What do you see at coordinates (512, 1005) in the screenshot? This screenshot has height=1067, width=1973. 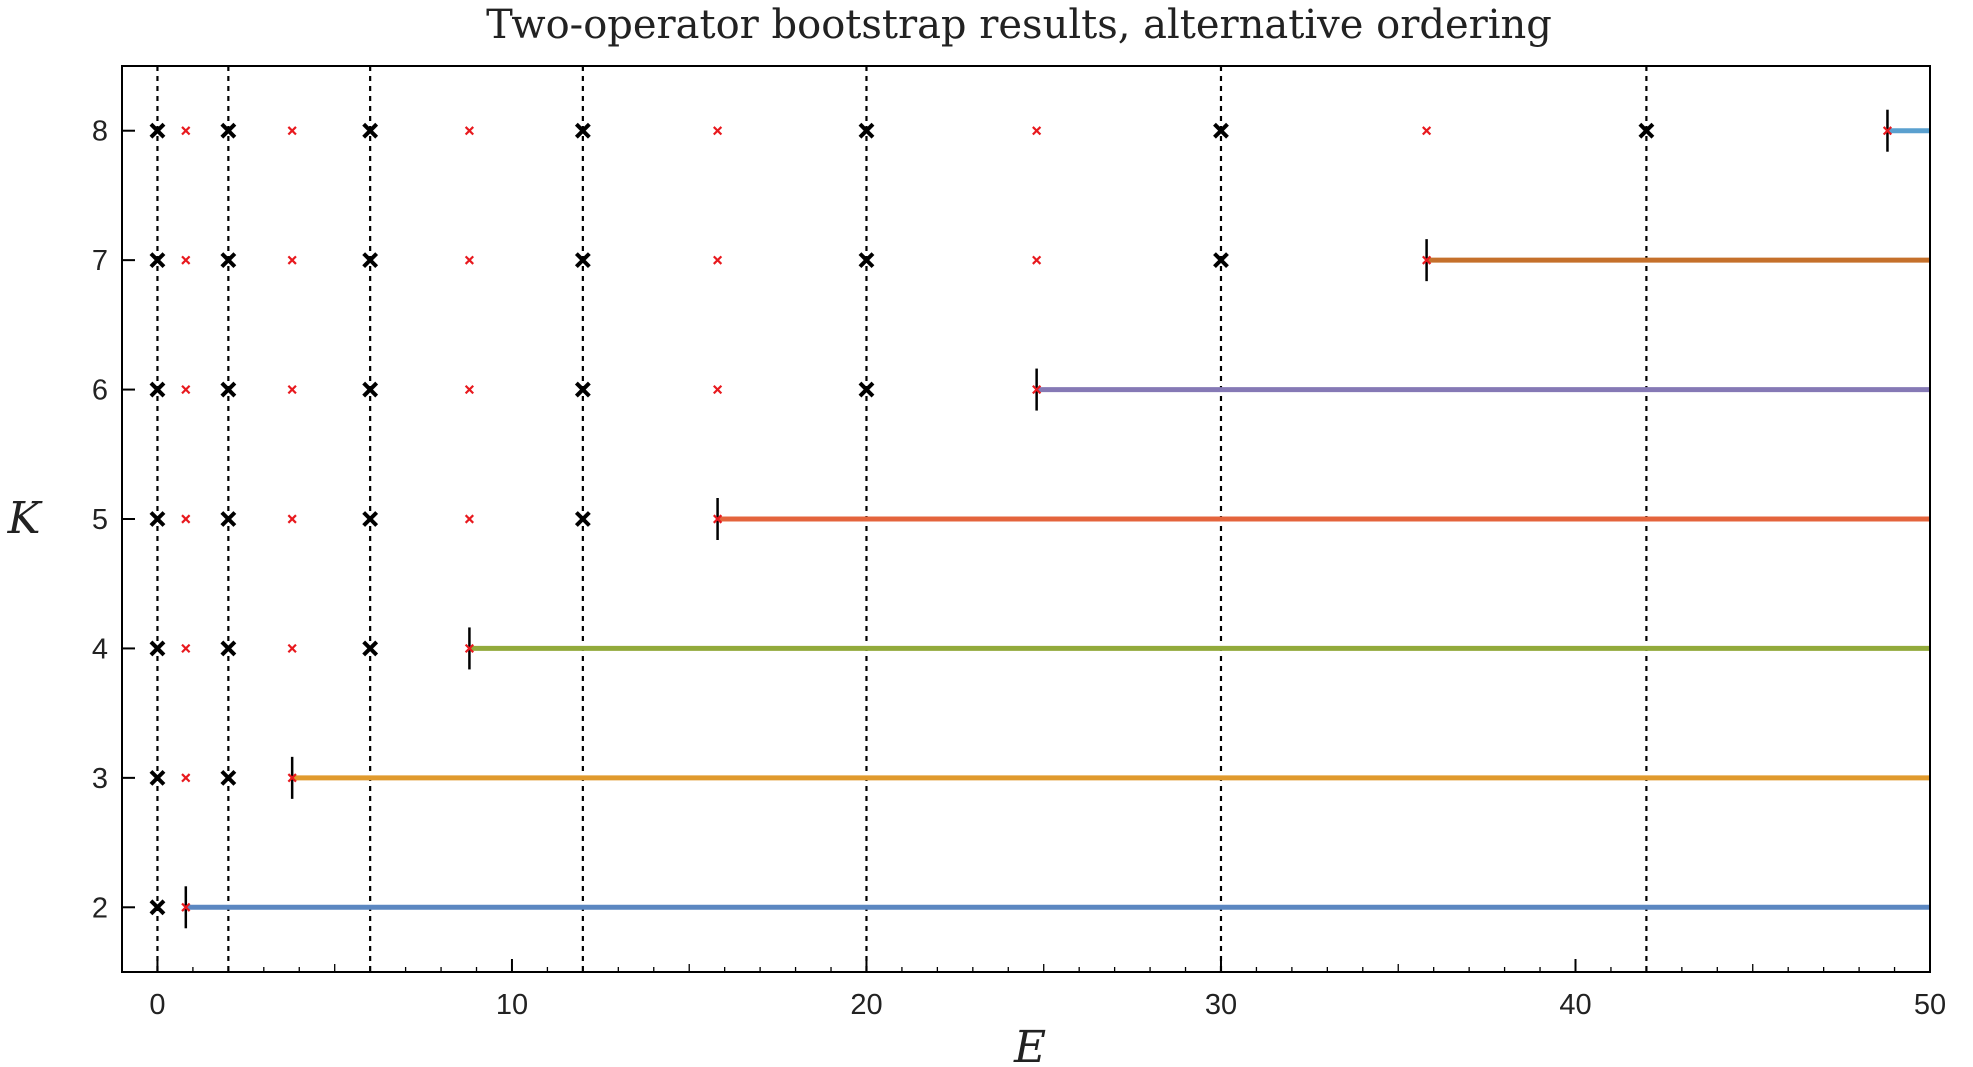 I see `x-tick-label: 10` at bounding box center [512, 1005].